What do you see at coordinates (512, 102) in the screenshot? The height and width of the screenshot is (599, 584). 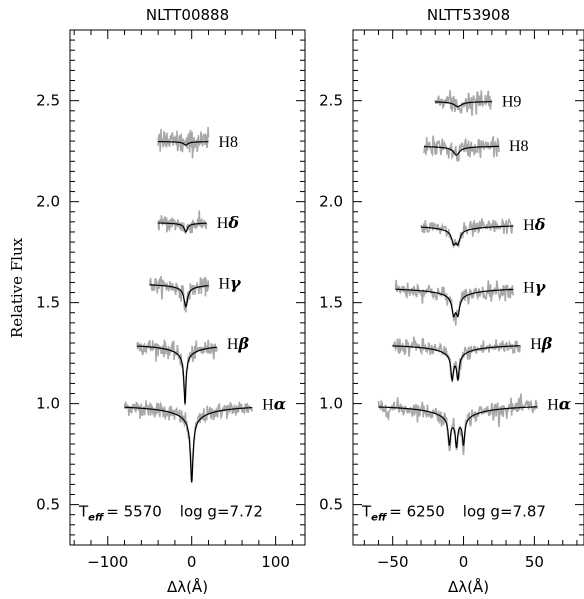 I see `series-label: H9` at bounding box center [512, 102].